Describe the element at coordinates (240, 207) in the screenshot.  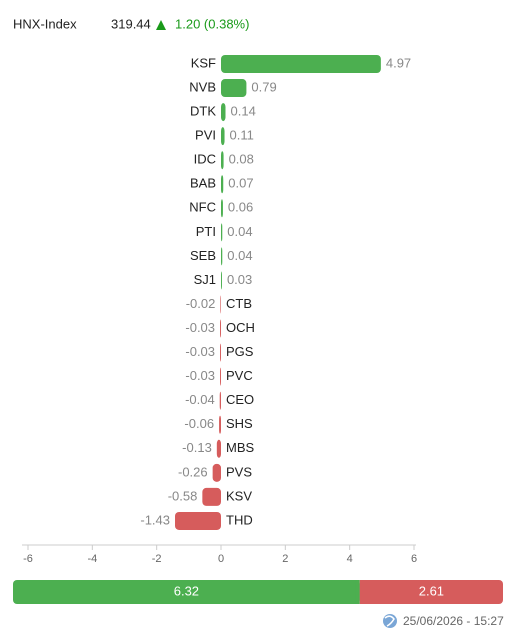
I see `value-label: 0.06` at that location.